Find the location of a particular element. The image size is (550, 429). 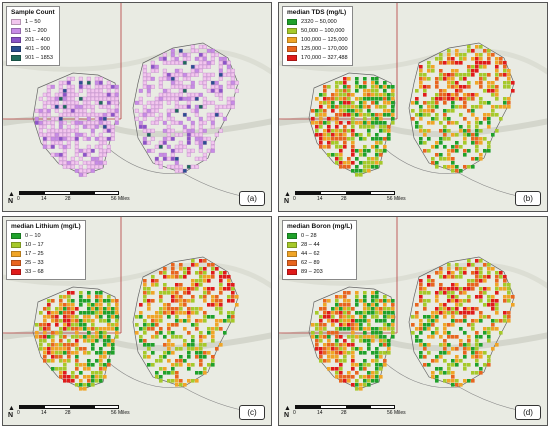

legend-item: 44 – 62 is located at coordinates (319, 253).